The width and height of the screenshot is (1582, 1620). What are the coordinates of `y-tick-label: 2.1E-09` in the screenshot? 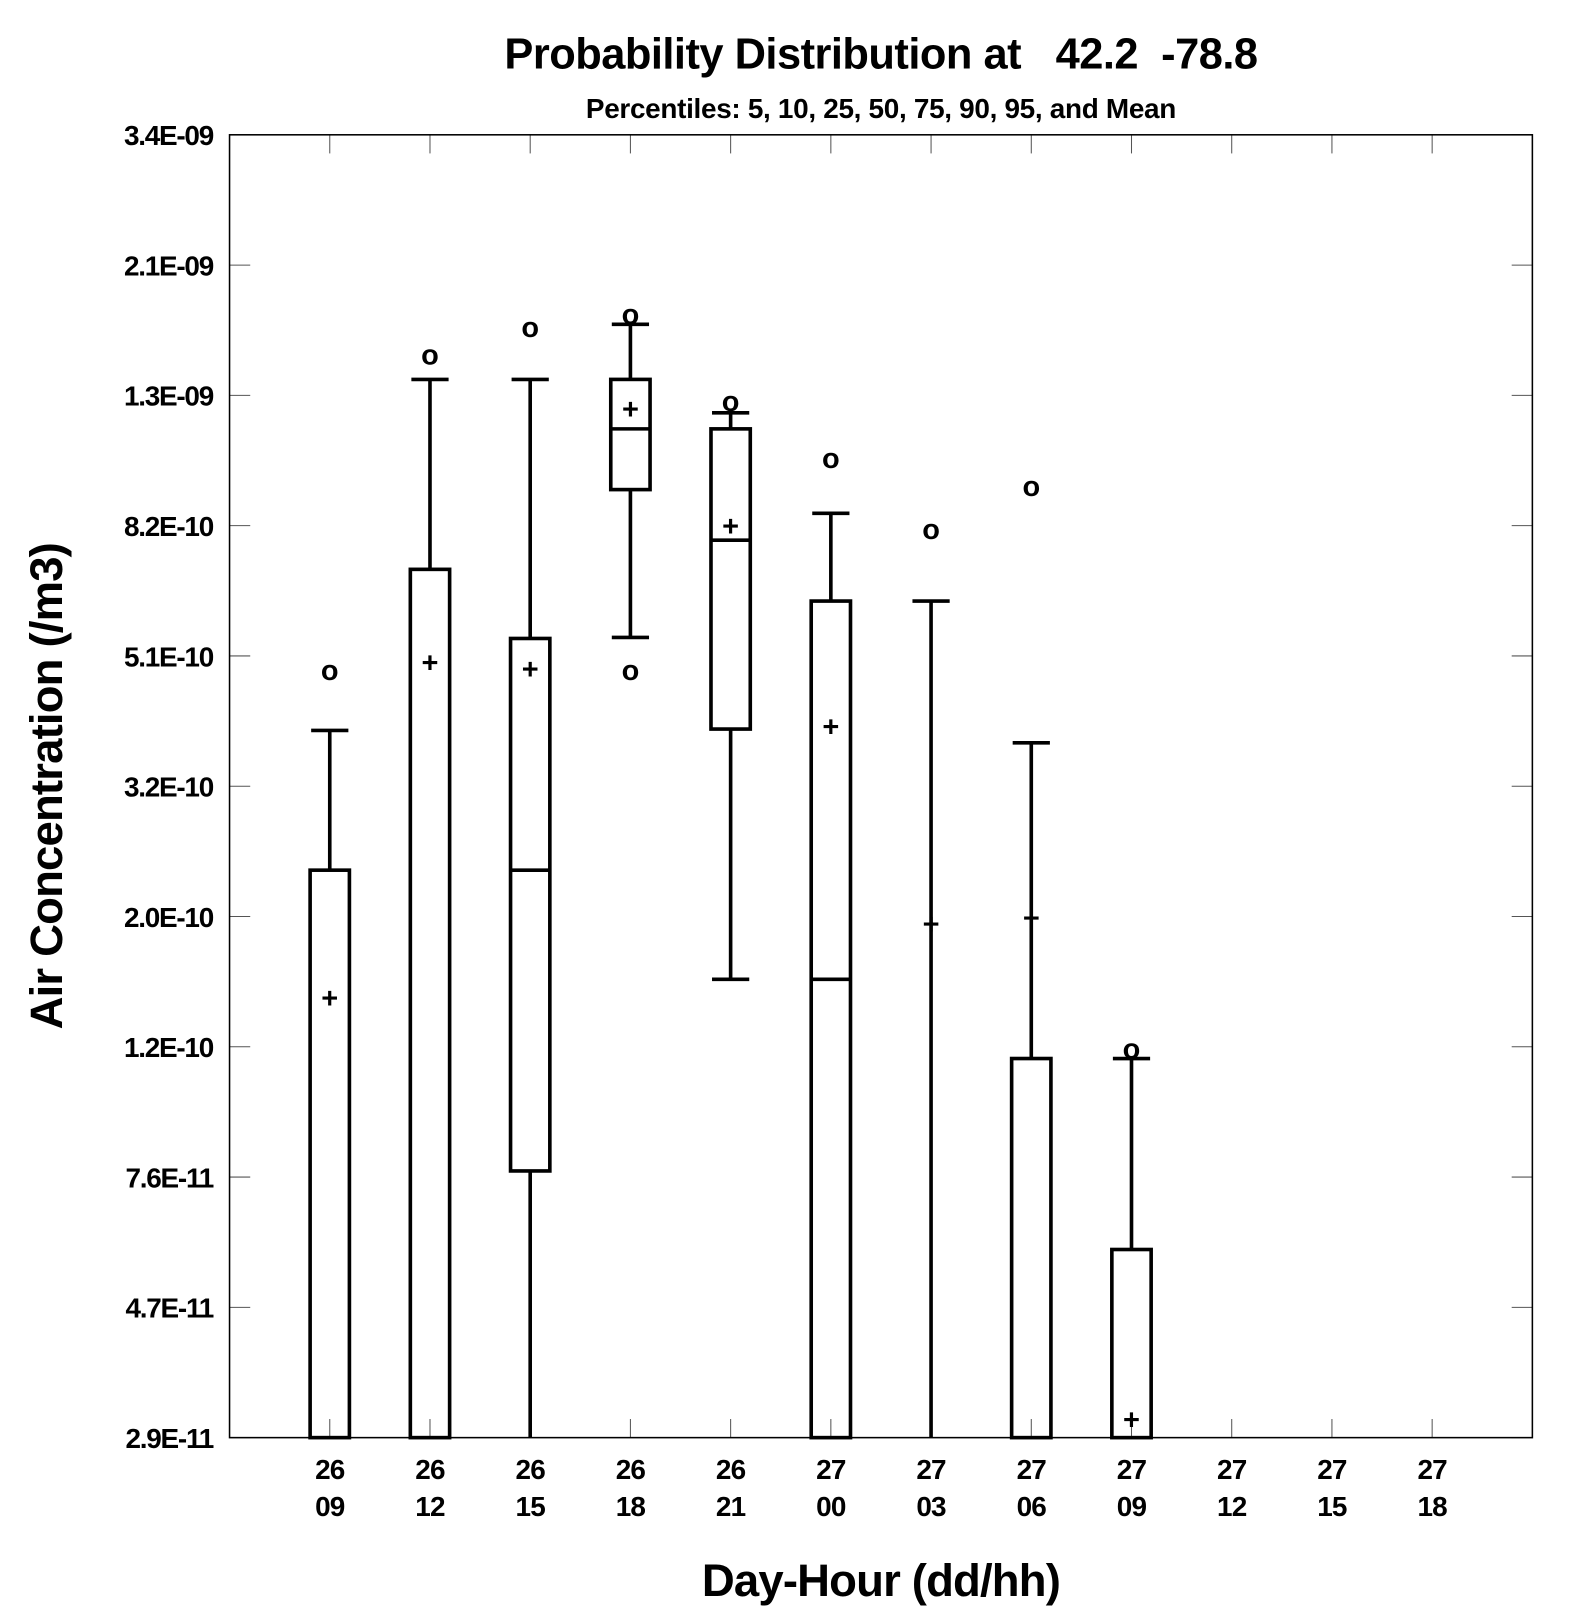 It's located at (169, 265).